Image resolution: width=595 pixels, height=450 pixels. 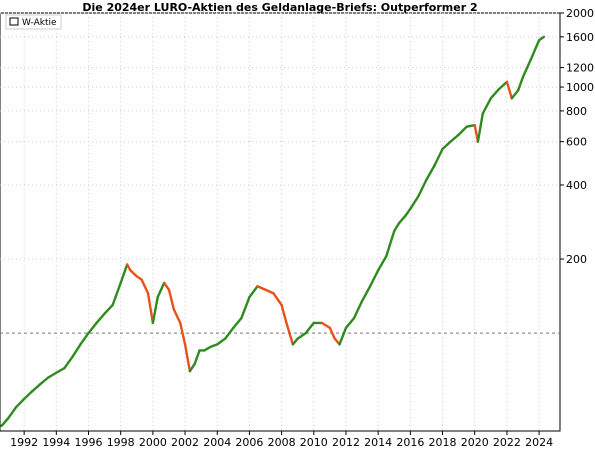 What do you see at coordinates (443, 442) in the screenshot?
I see `x-tick-label: 2018` at bounding box center [443, 442].